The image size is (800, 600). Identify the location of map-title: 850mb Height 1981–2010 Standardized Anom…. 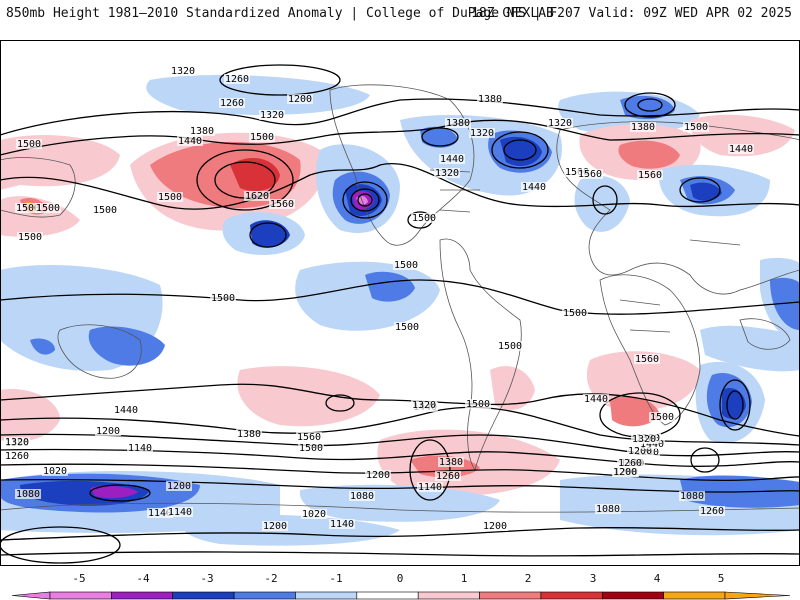
(280, 13).